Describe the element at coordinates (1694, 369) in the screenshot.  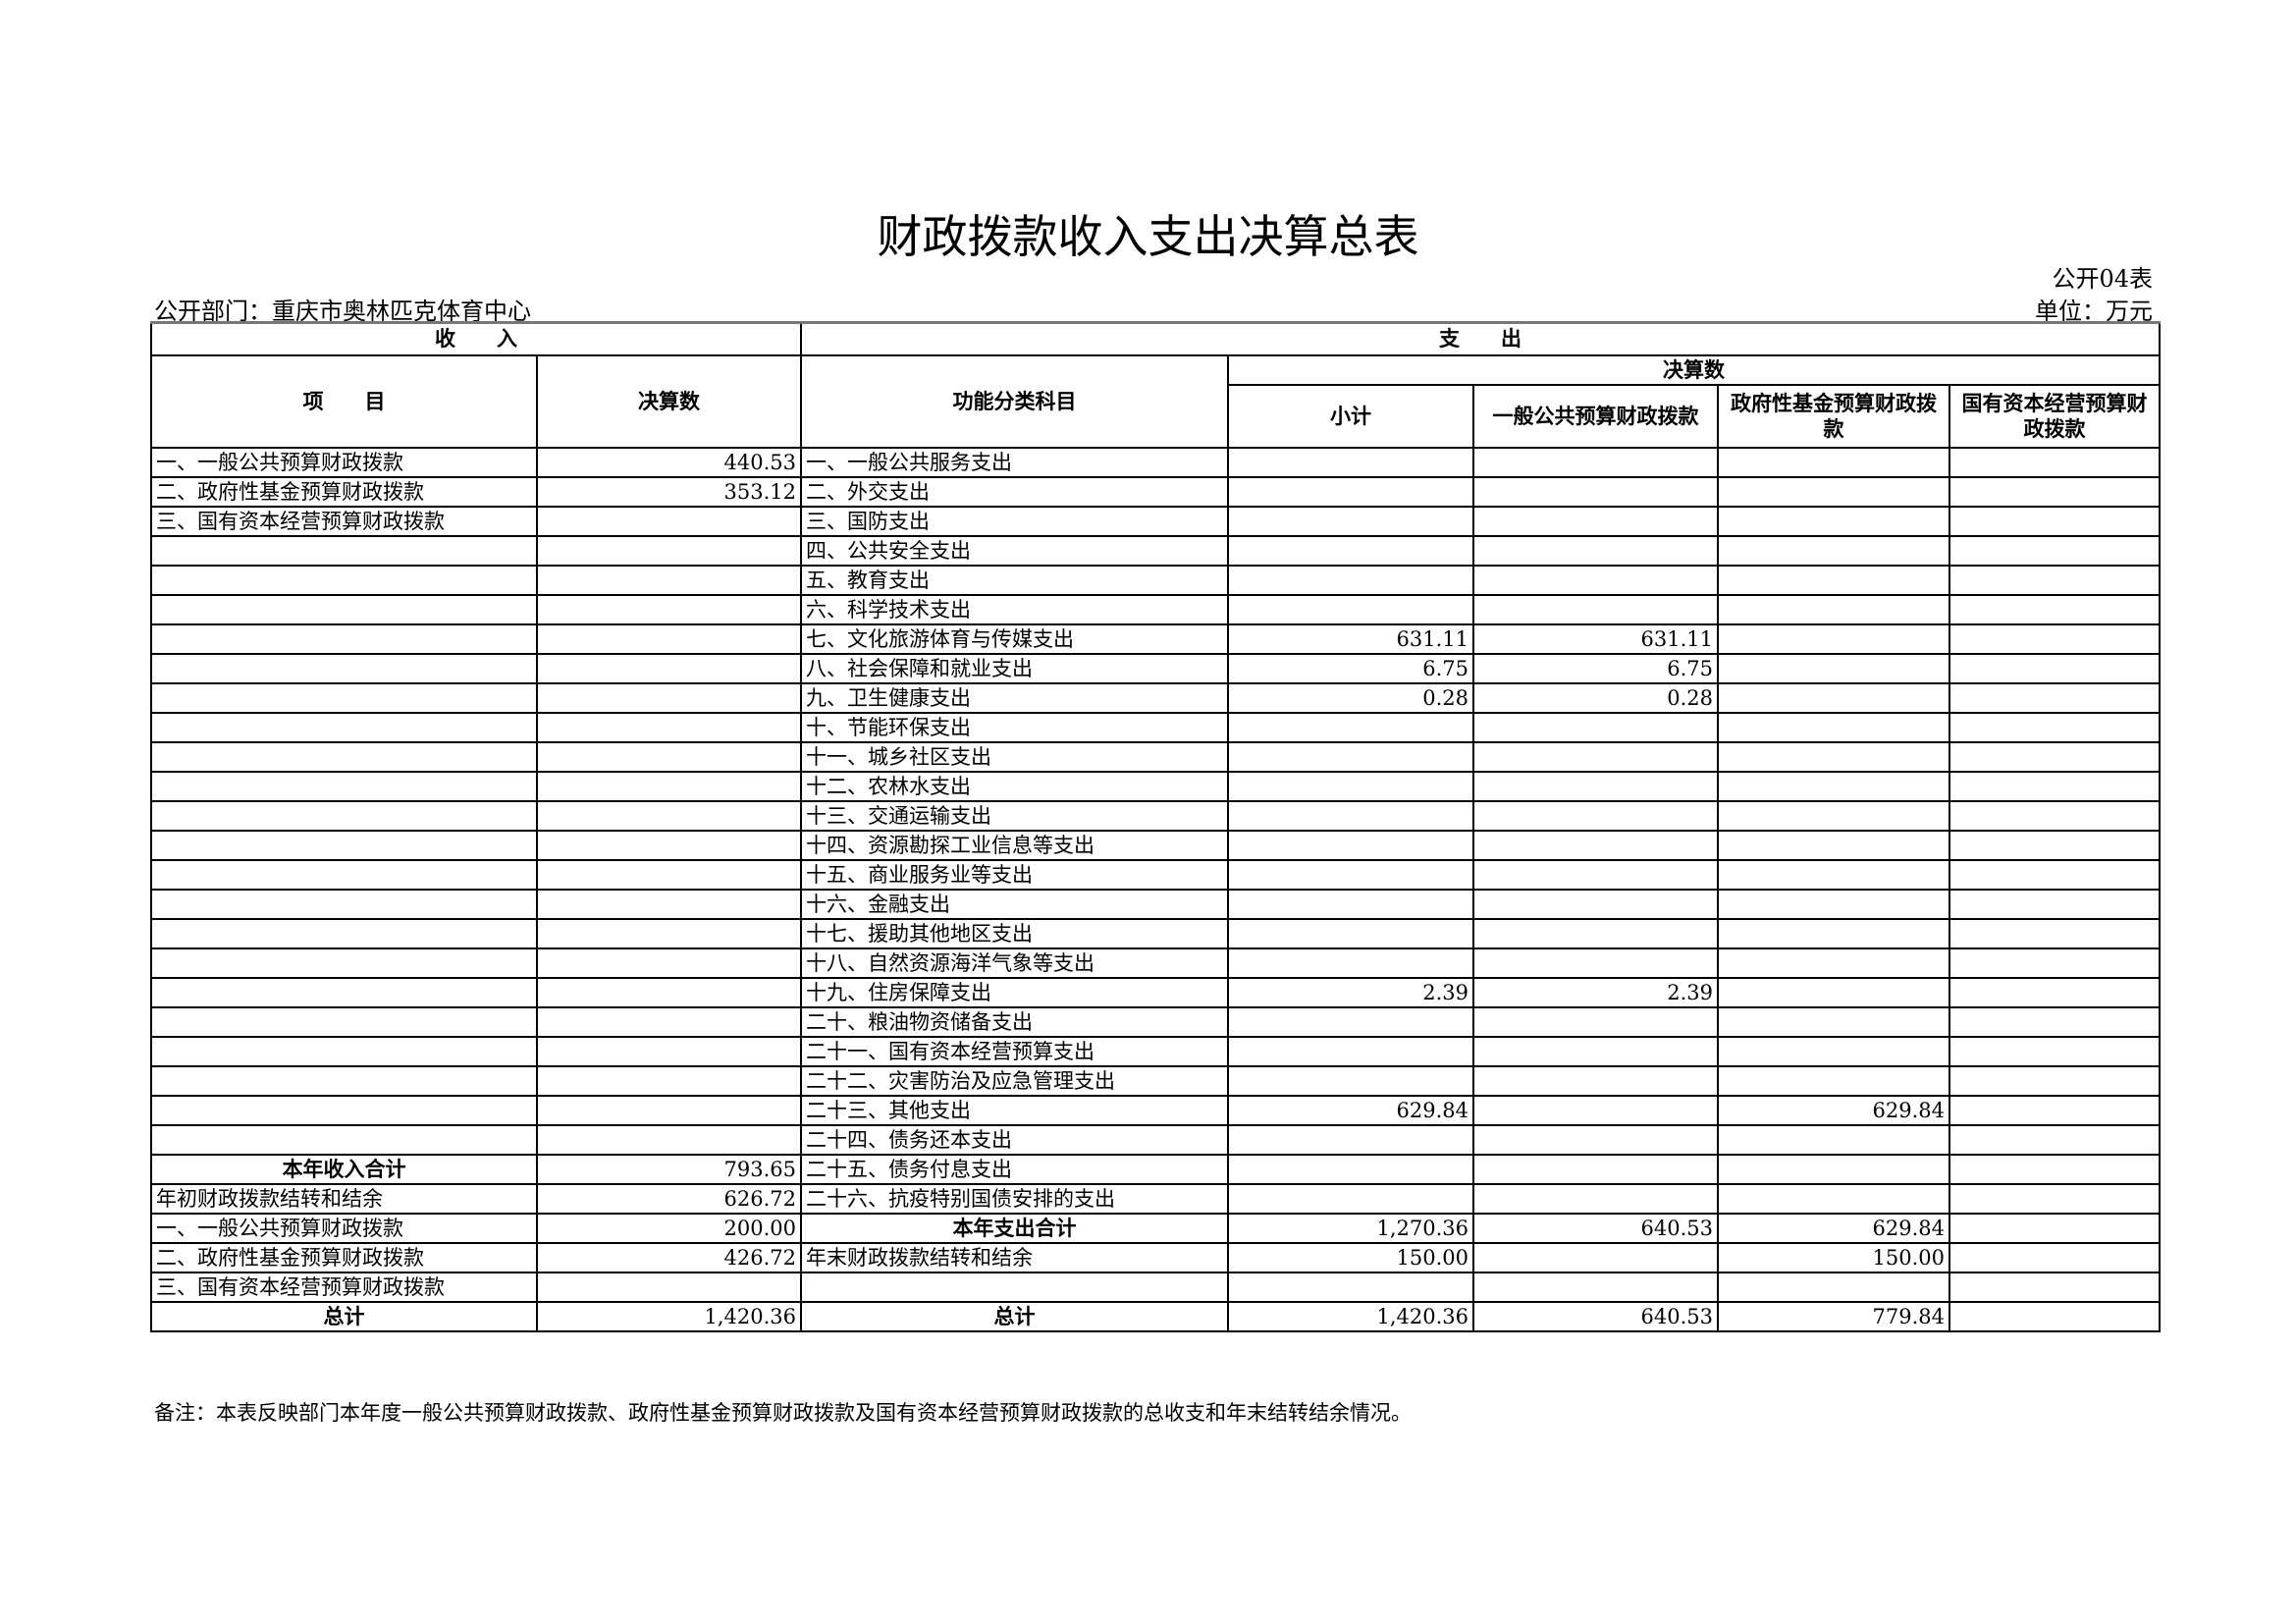
I see `final-amount-header: 决算数` at that location.